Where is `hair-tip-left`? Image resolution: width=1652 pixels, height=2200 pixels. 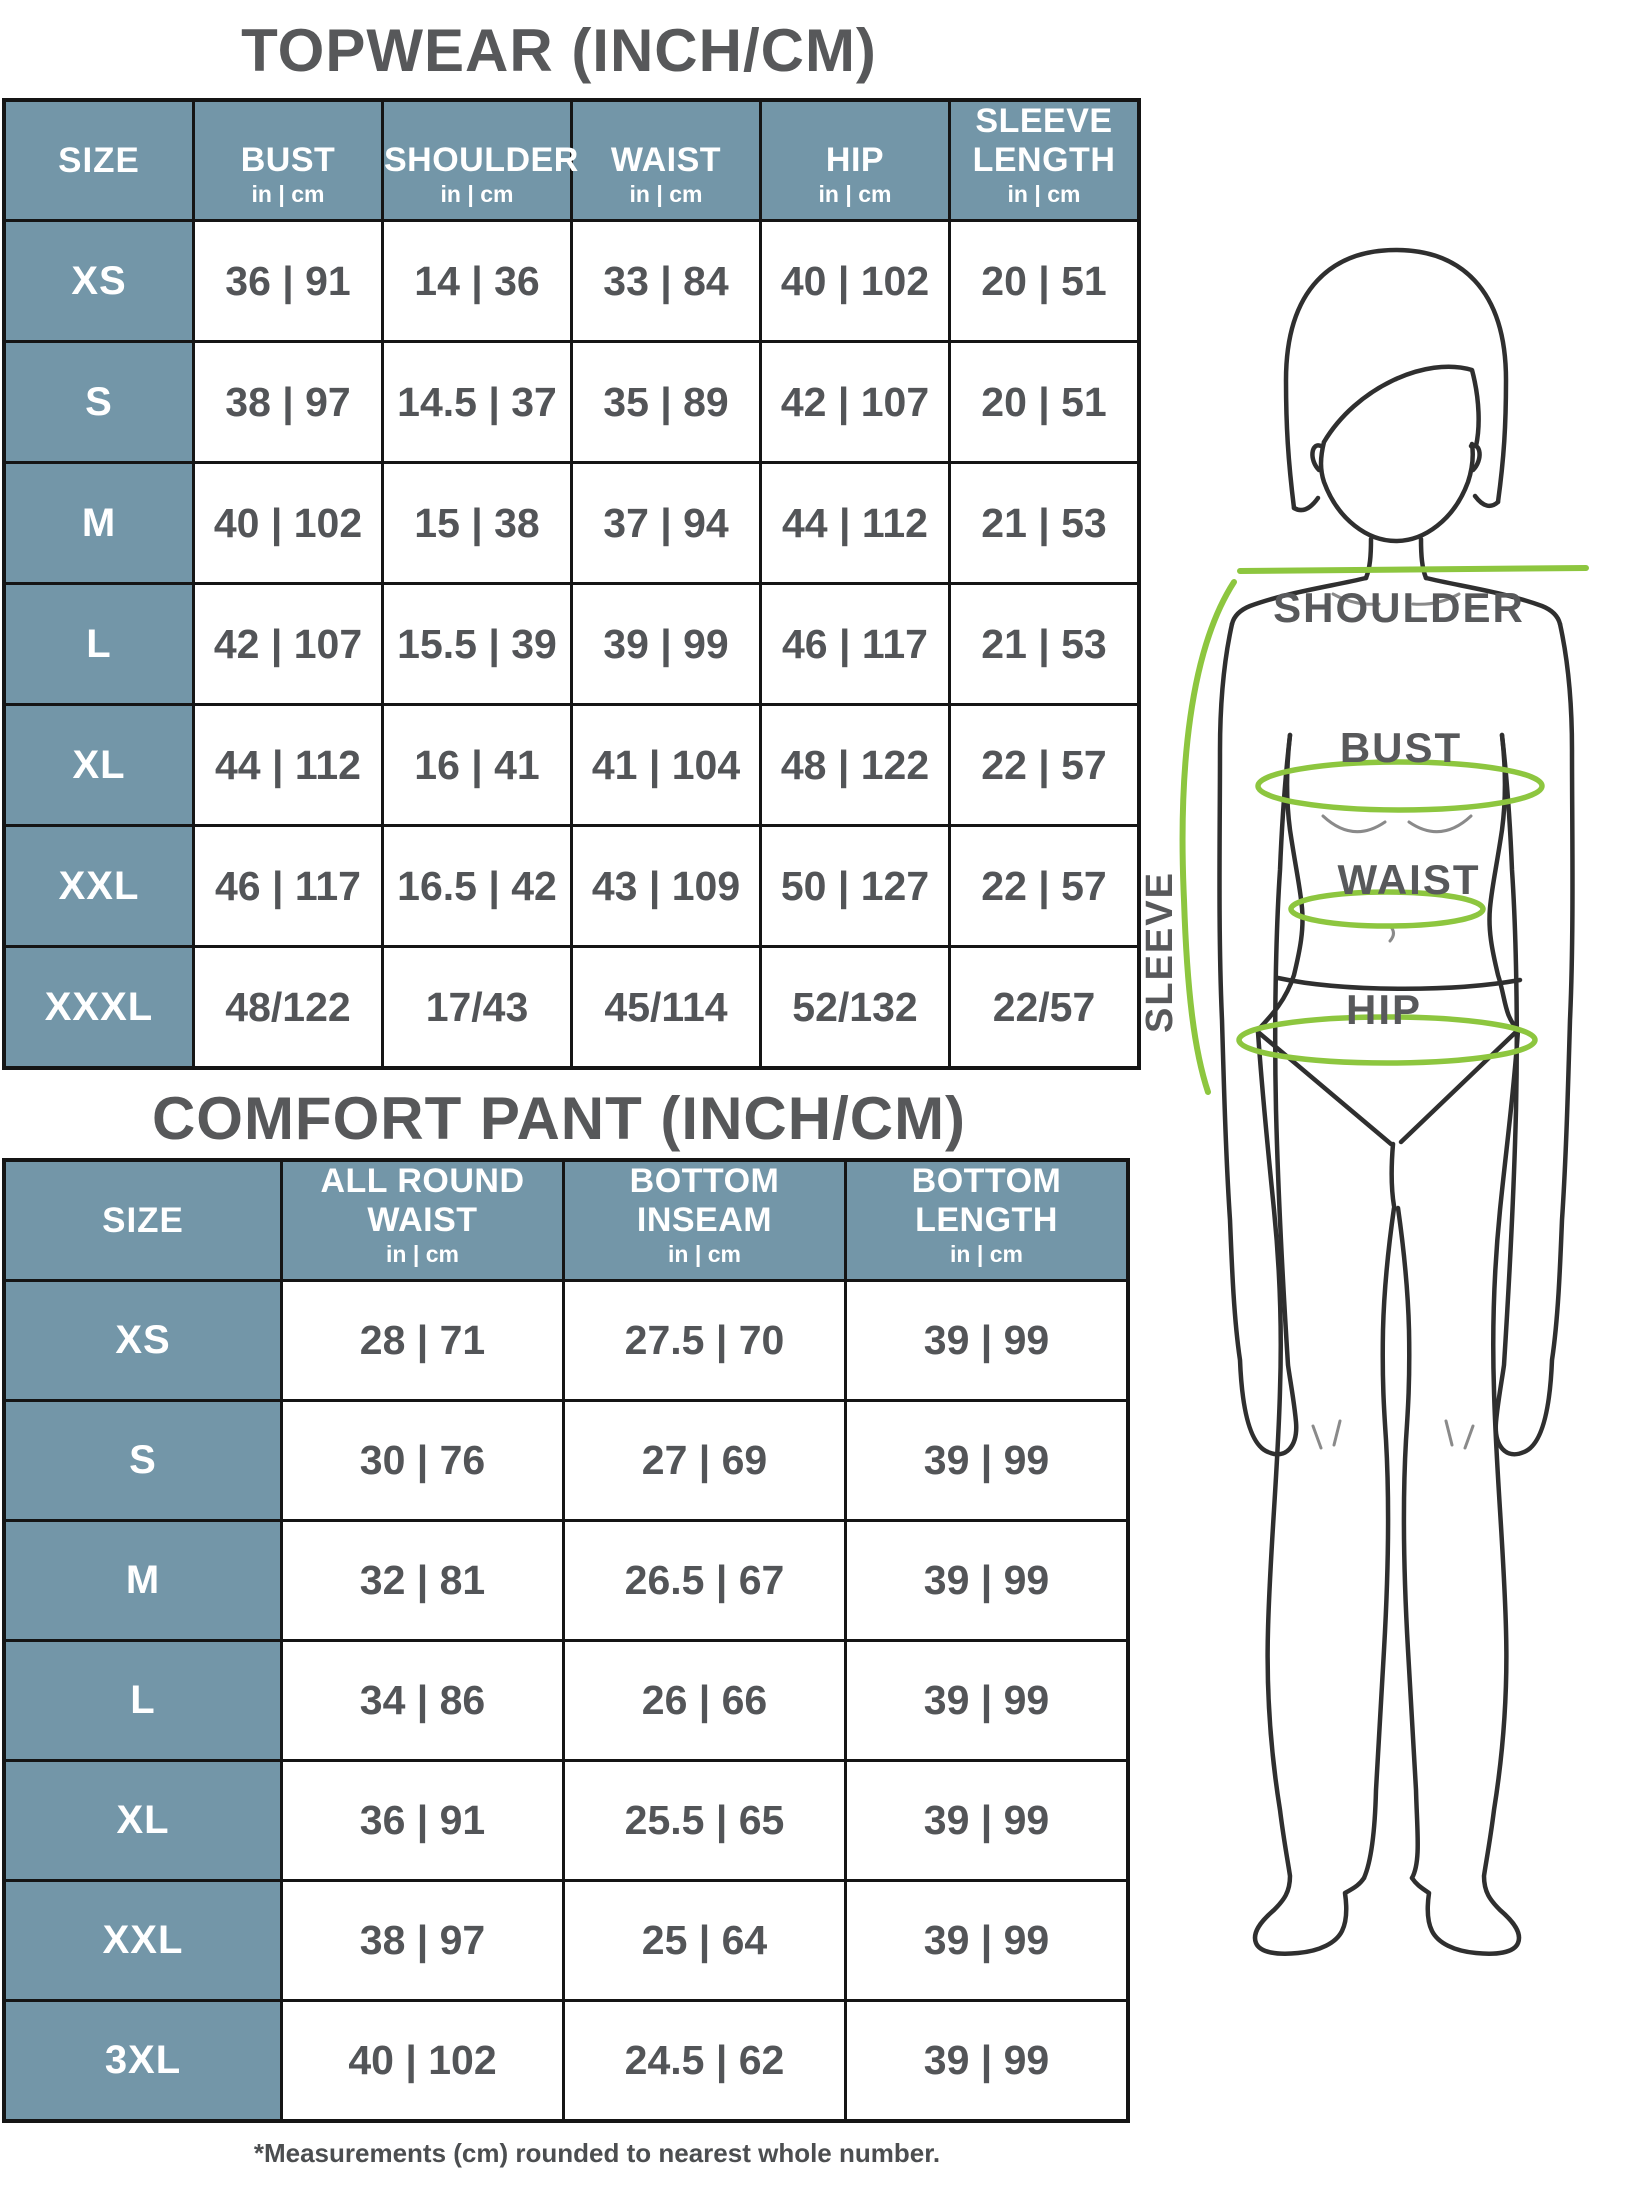
hair-tip-left is located at coordinates (1306, 504).